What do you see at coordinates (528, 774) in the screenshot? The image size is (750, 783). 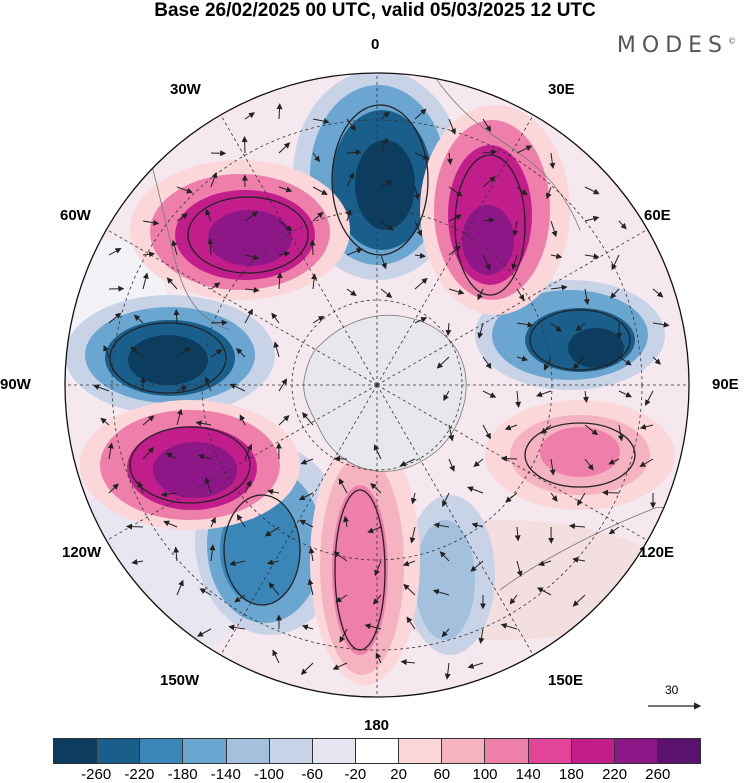 I see `colorbar-tick-label: 140` at bounding box center [528, 774].